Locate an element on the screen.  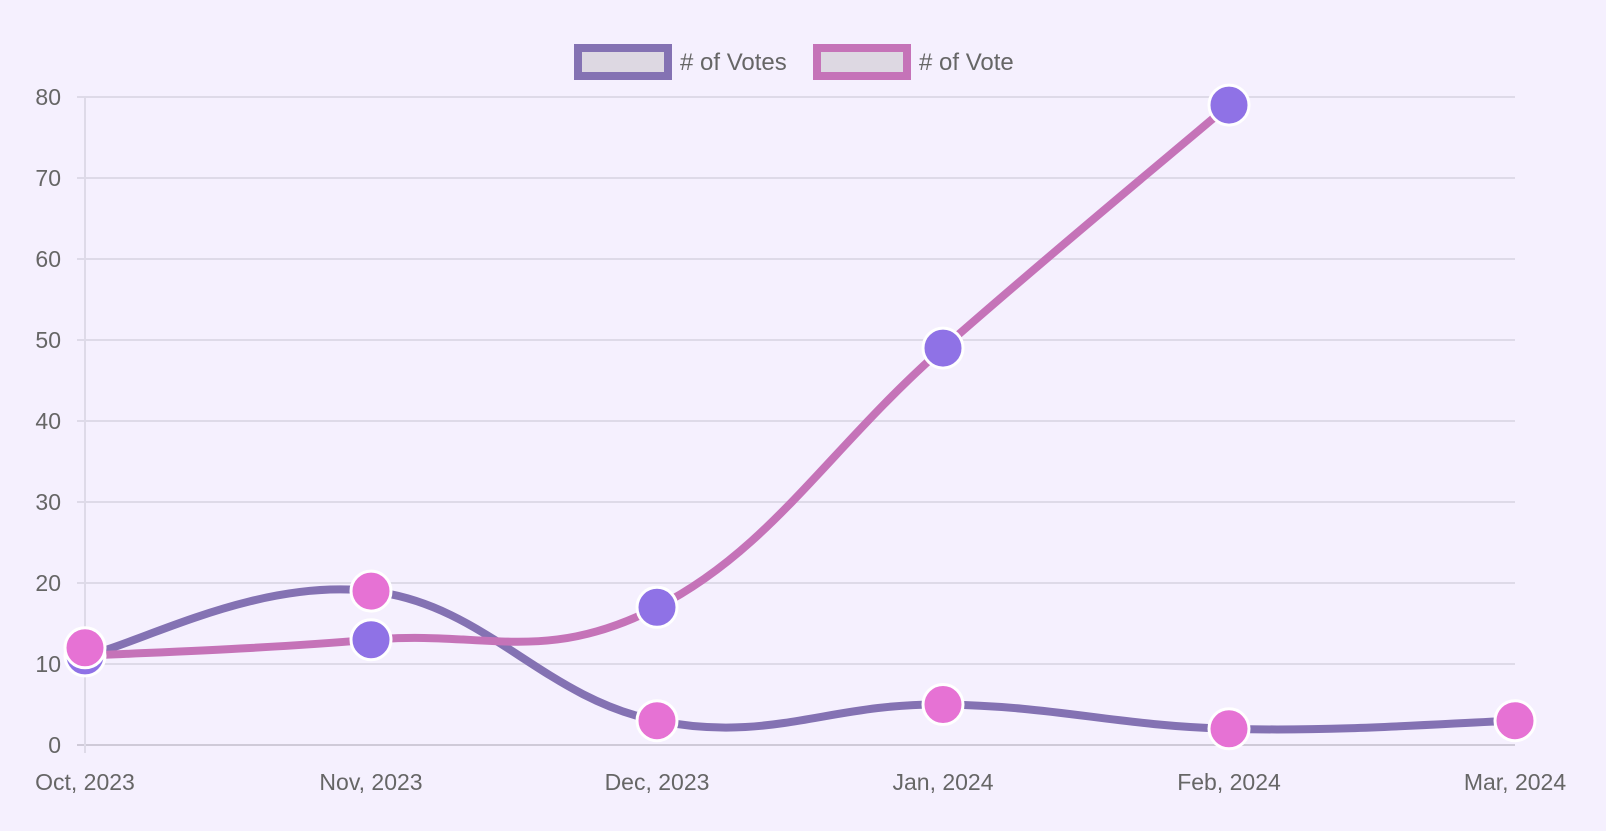
y-tick-label: 0 is located at coordinates (54, 745).